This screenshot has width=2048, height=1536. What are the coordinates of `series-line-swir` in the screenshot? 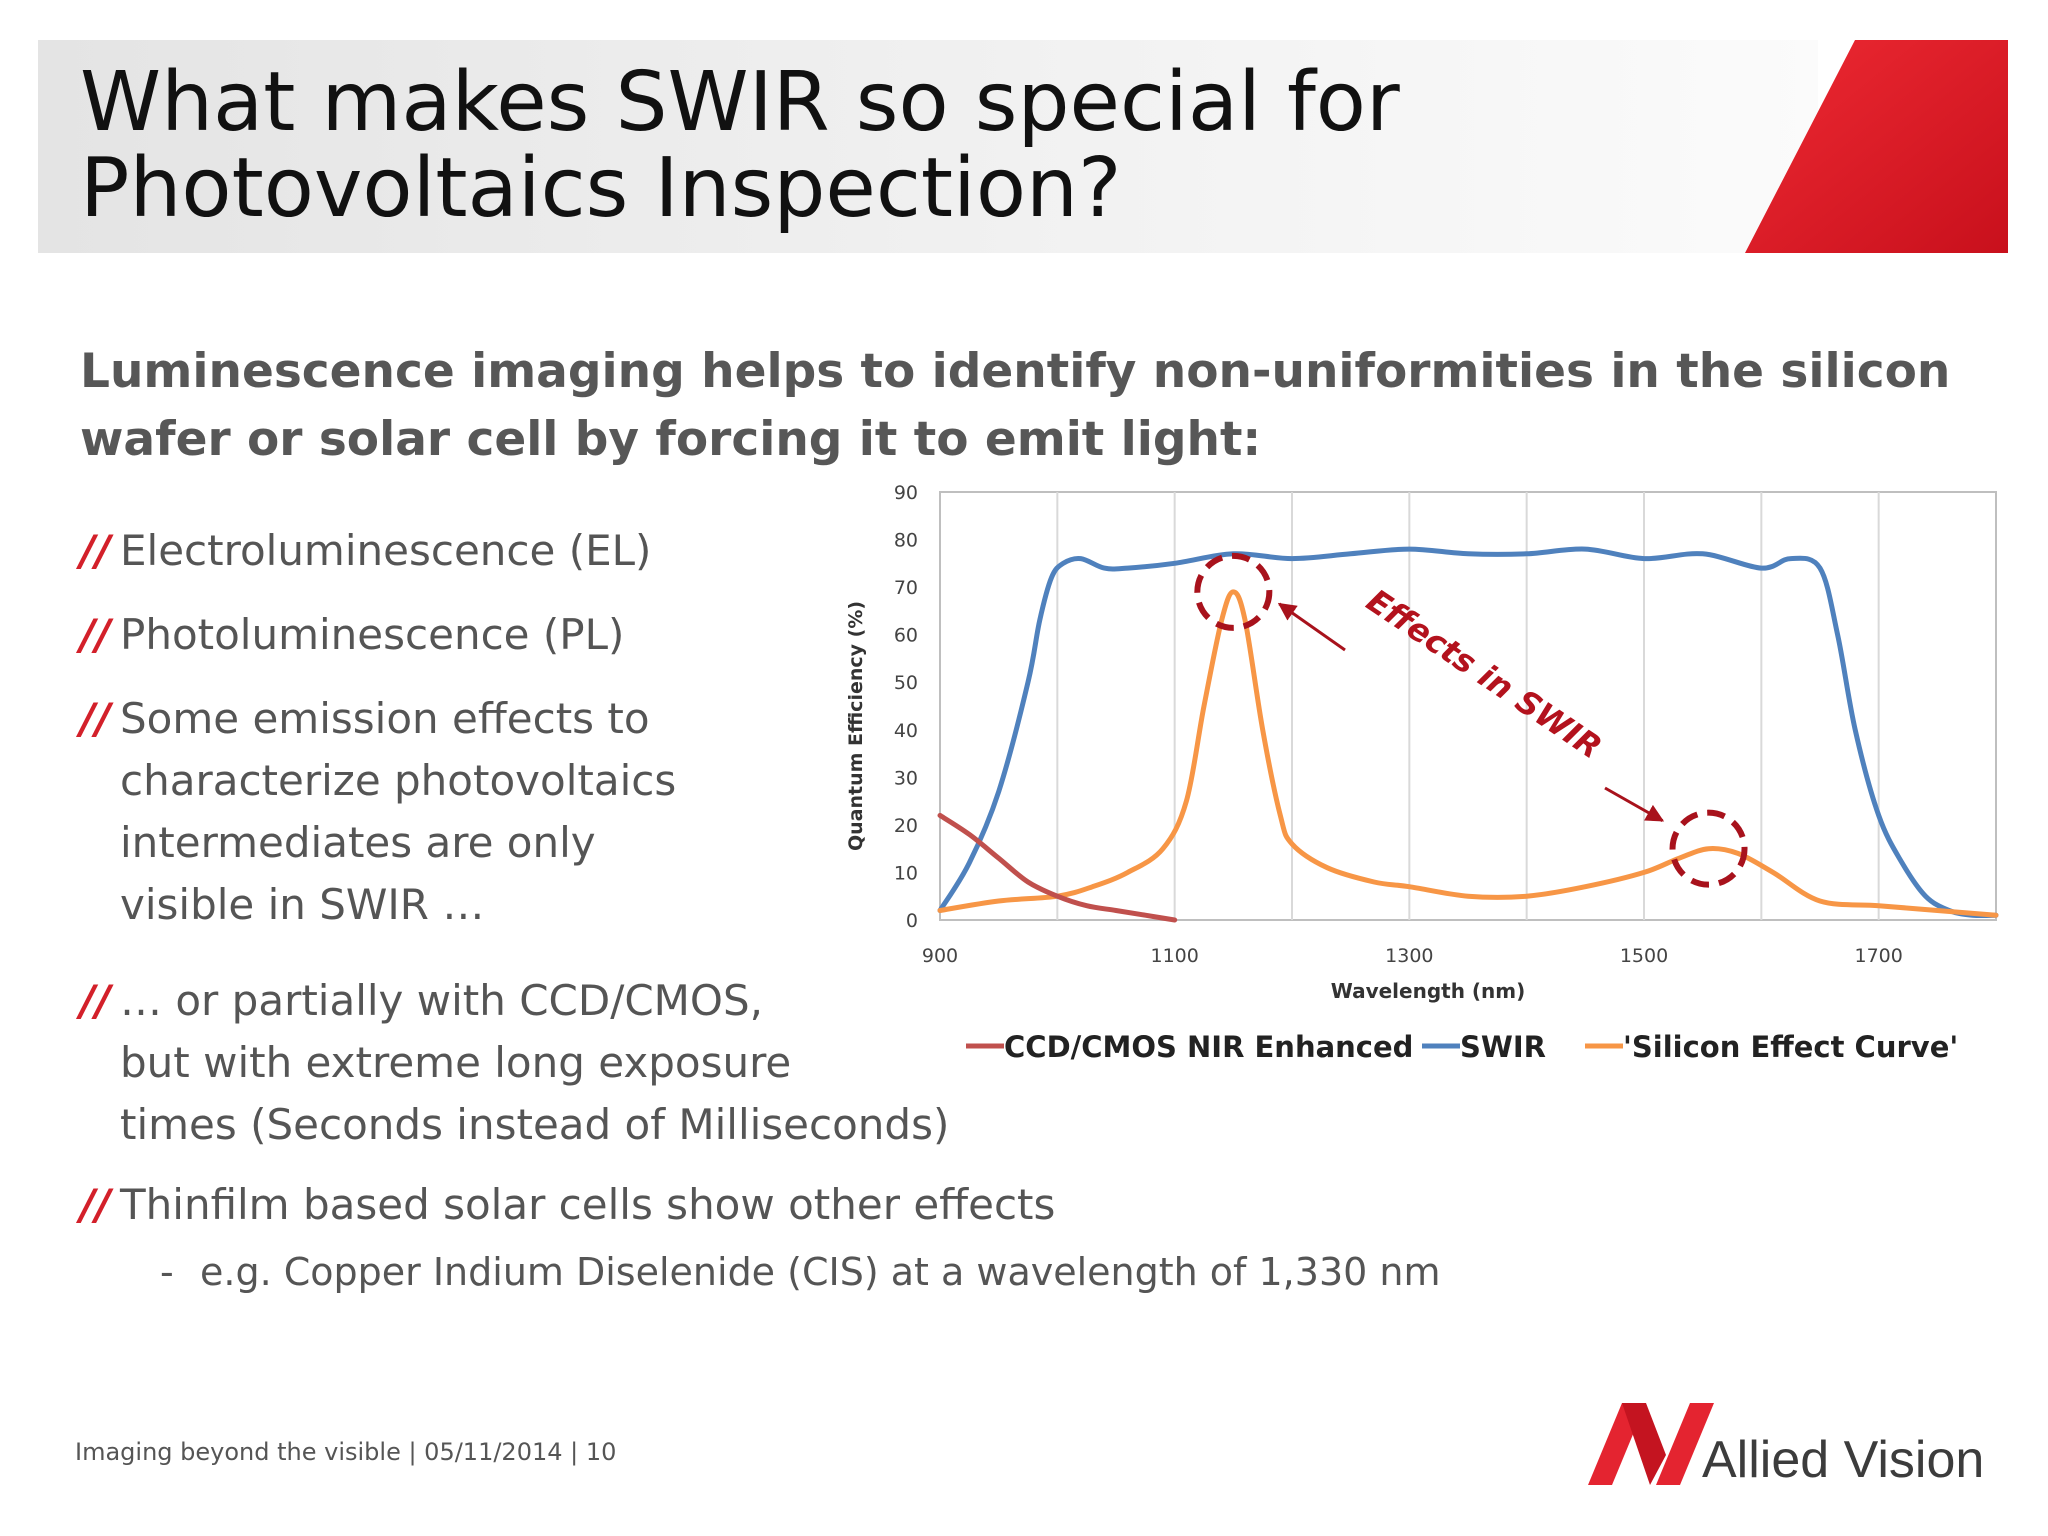 It's located at (1468, 732).